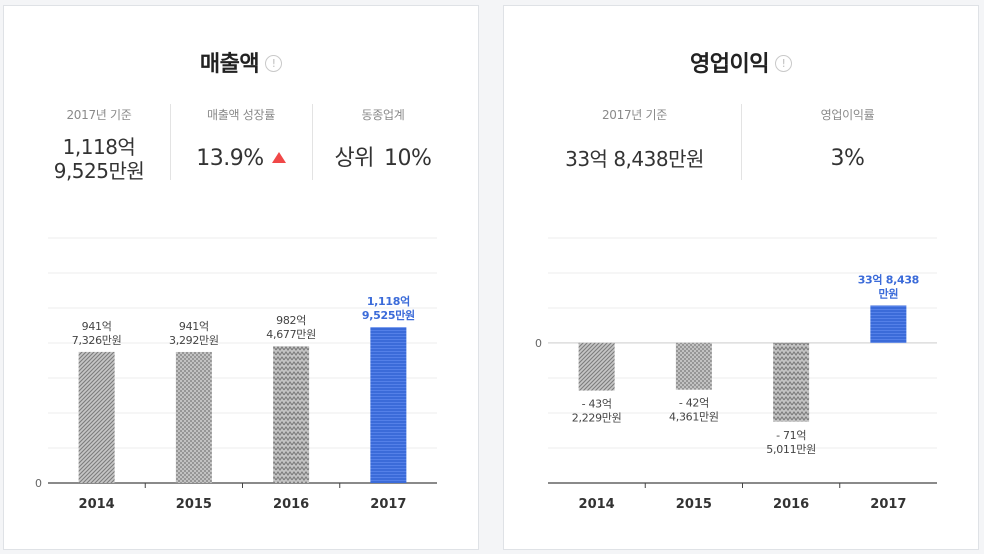 The image size is (984, 554). Describe the element at coordinates (230, 158) in the screenshot. I see `growth-rate: 13.9%` at that location.